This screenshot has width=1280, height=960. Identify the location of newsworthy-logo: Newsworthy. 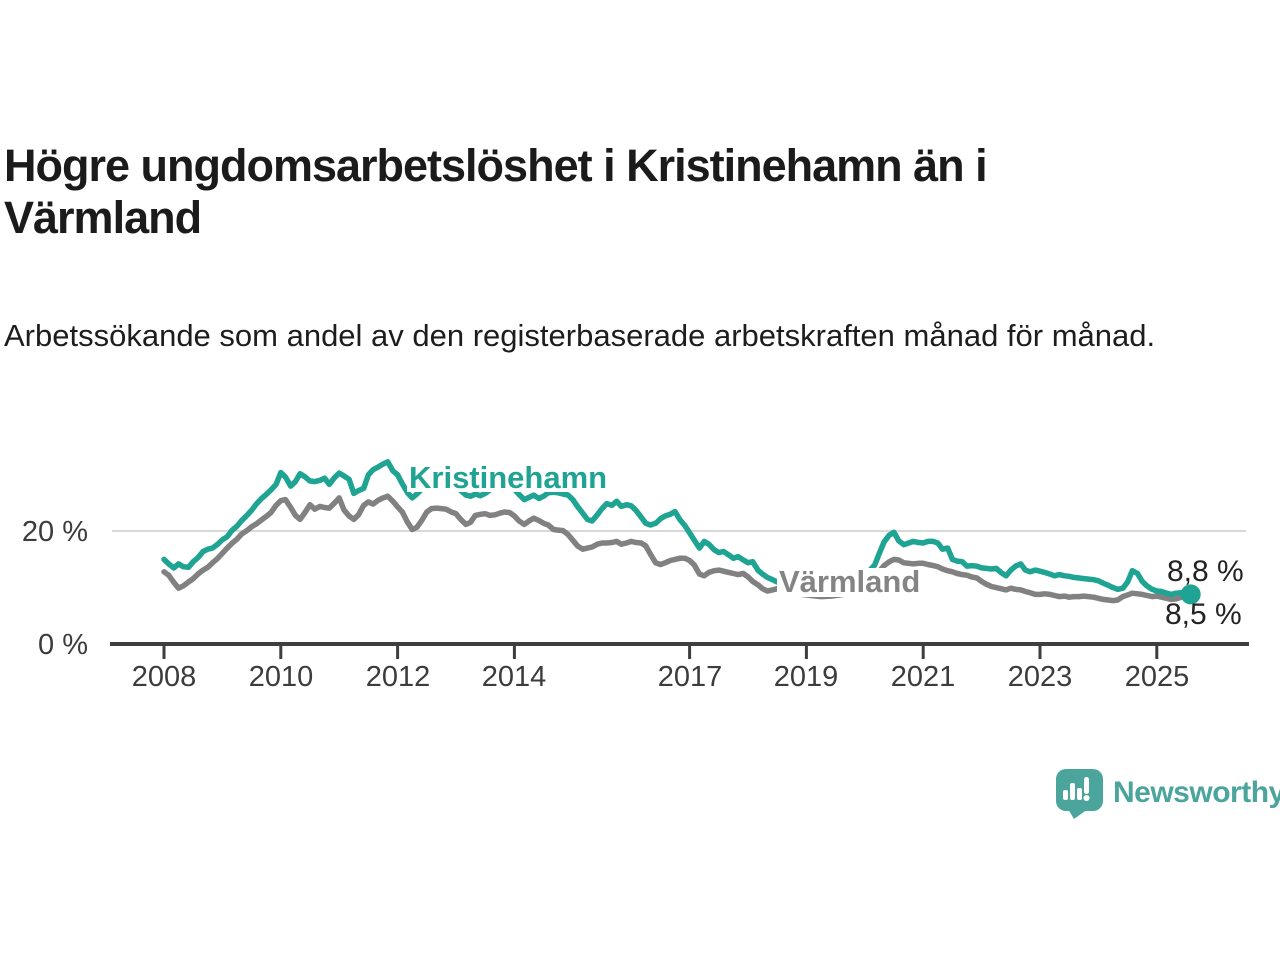
(1167, 793).